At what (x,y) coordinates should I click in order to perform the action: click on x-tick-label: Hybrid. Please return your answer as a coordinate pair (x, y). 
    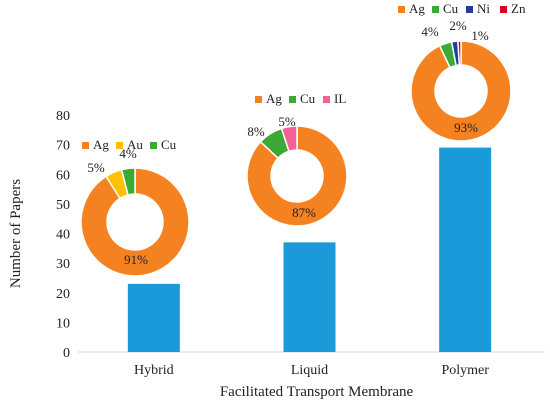
    Looking at the image, I should click on (154, 370).